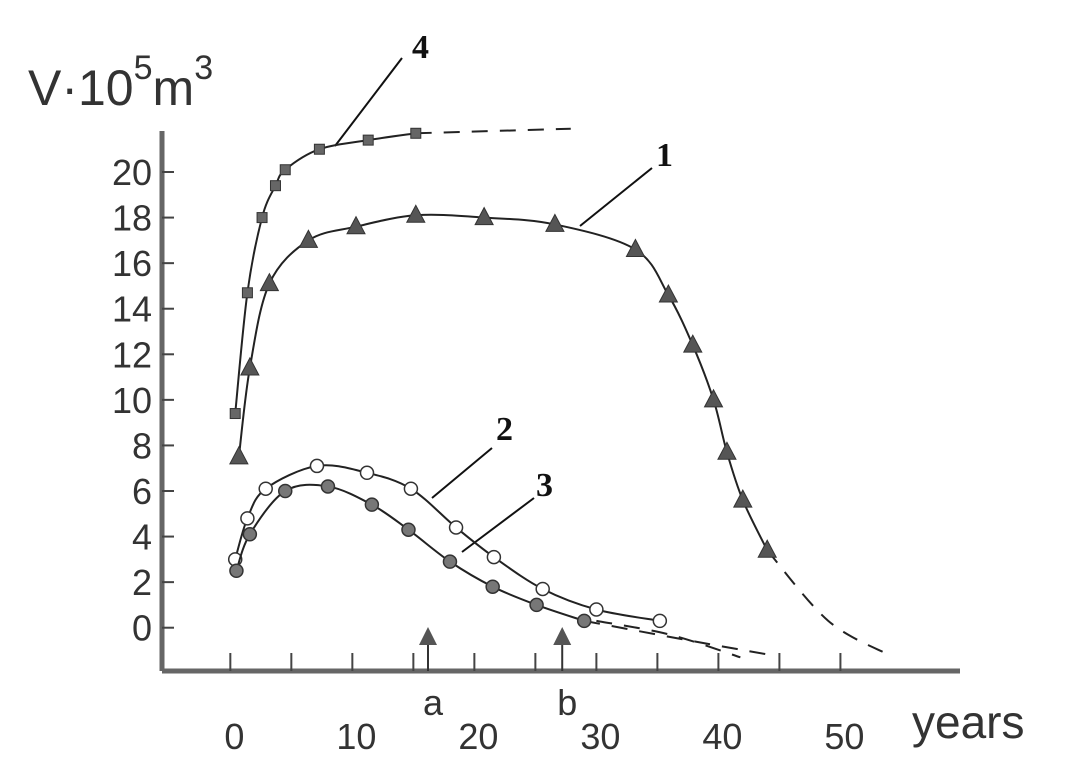 The height and width of the screenshot is (761, 1087). What do you see at coordinates (132, 218) in the screenshot?
I see `y-tick-label: 18` at bounding box center [132, 218].